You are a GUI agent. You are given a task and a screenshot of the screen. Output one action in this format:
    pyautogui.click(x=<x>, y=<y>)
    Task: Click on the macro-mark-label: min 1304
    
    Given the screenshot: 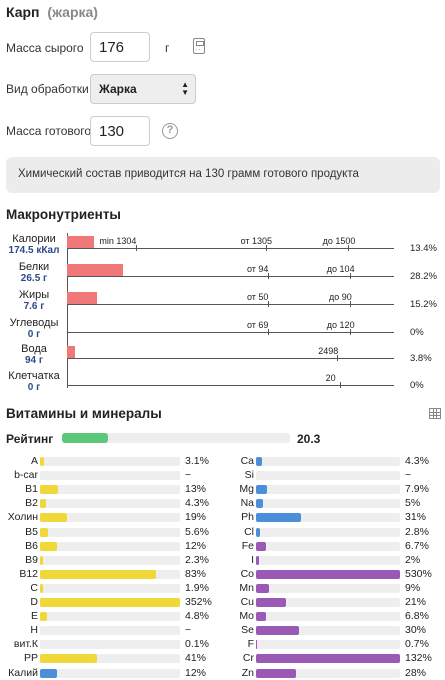 What is the action you would take?
    pyautogui.click(x=118, y=241)
    